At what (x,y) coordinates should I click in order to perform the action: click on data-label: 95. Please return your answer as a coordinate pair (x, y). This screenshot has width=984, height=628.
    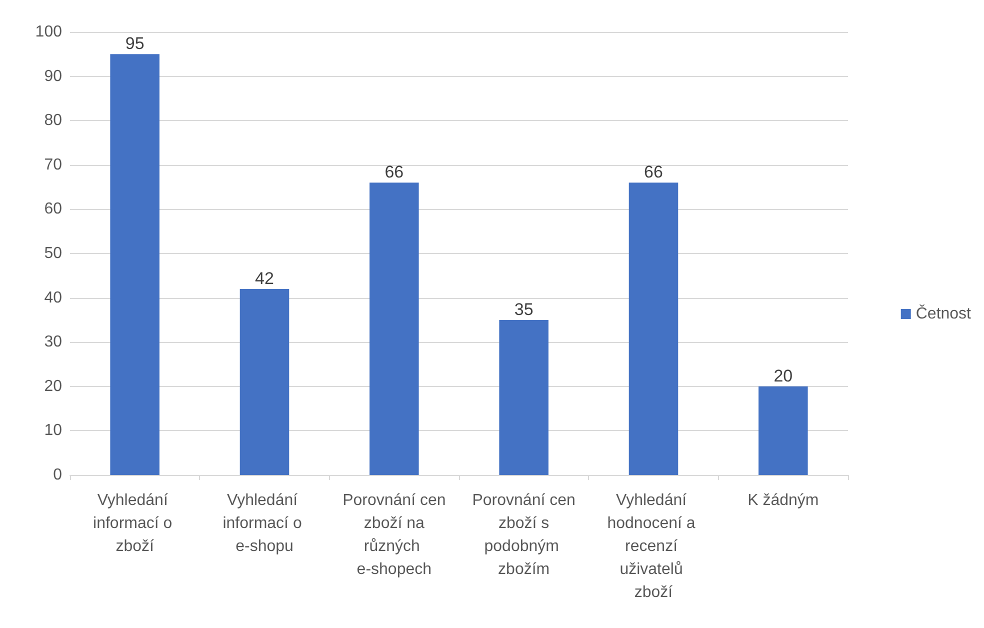
    Looking at the image, I should click on (134, 44).